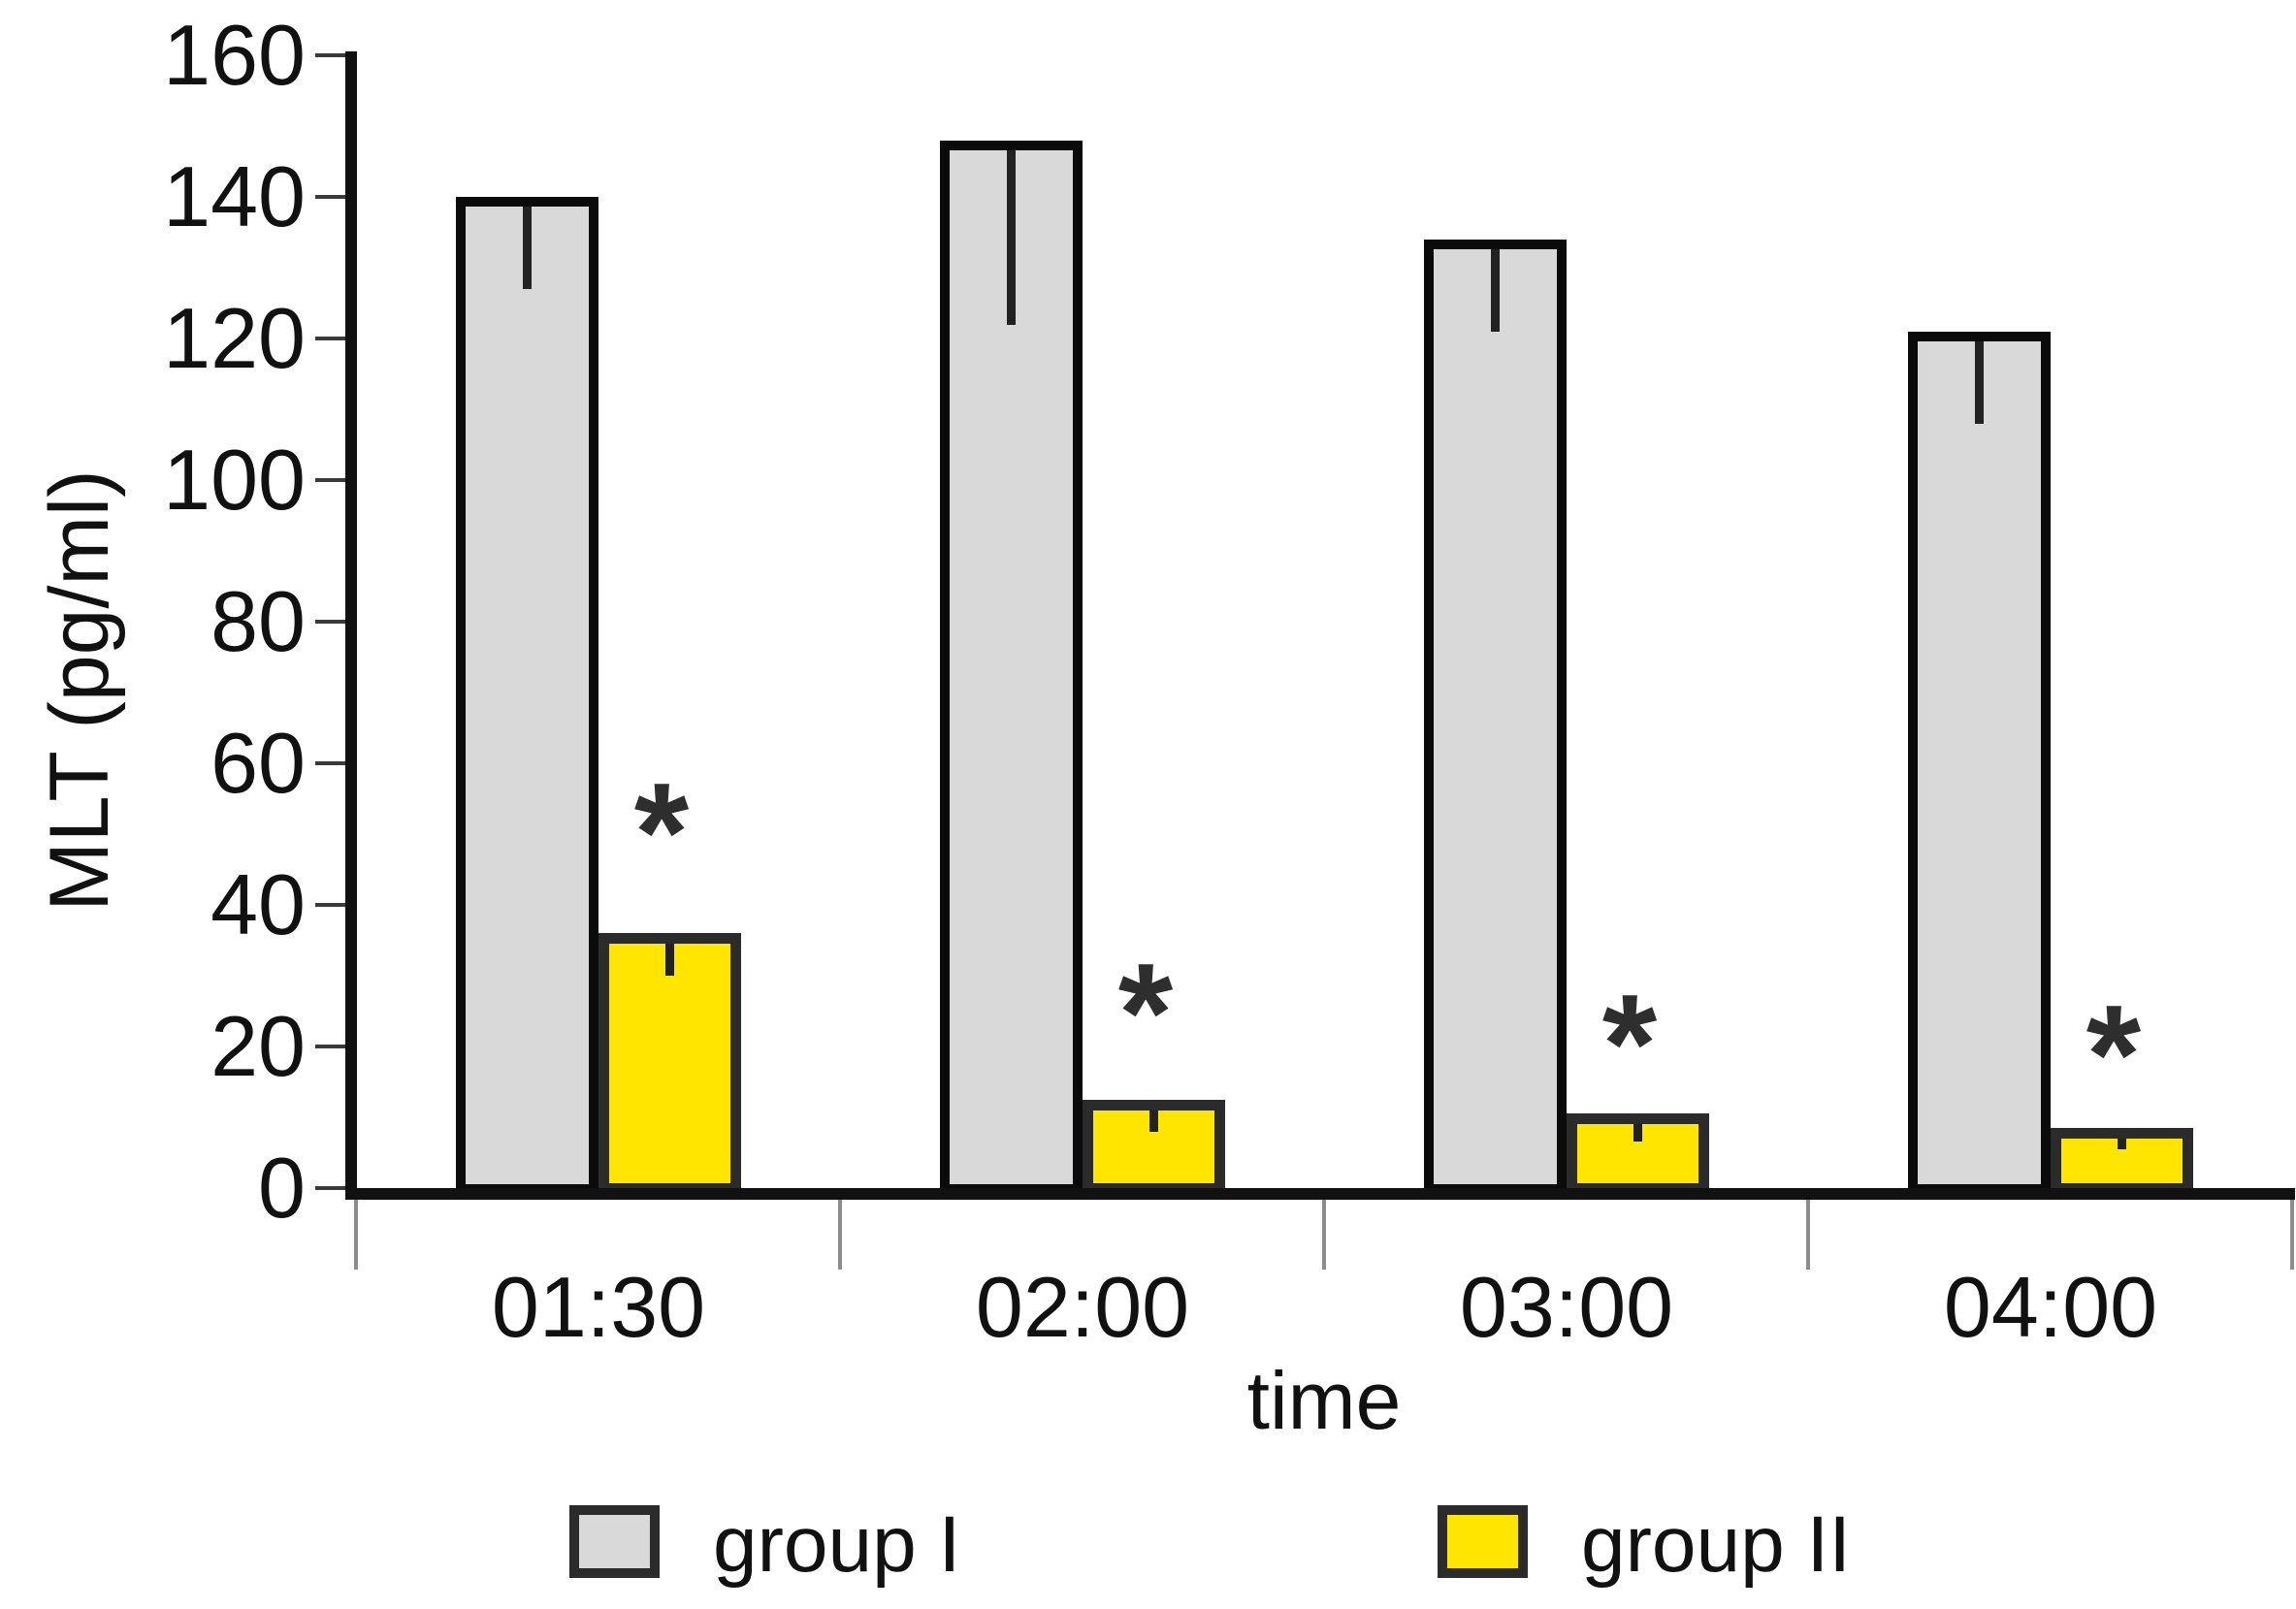 Image resolution: width=2296 pixels, height=1609 pixels. I want to click on significance-marker-04:00: *, so click(2114, 1055).